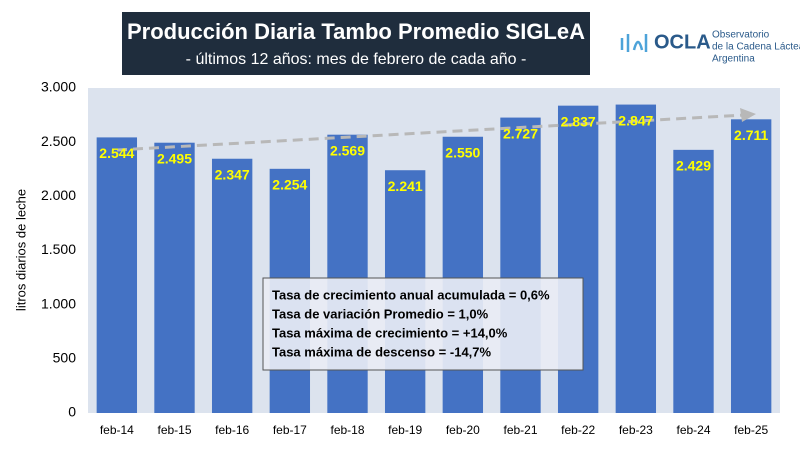 The width and height of the screenshot is (800, 449). Describe the element at coordinates (431, 132) in the screenshot. I see `trend-line` at that location.